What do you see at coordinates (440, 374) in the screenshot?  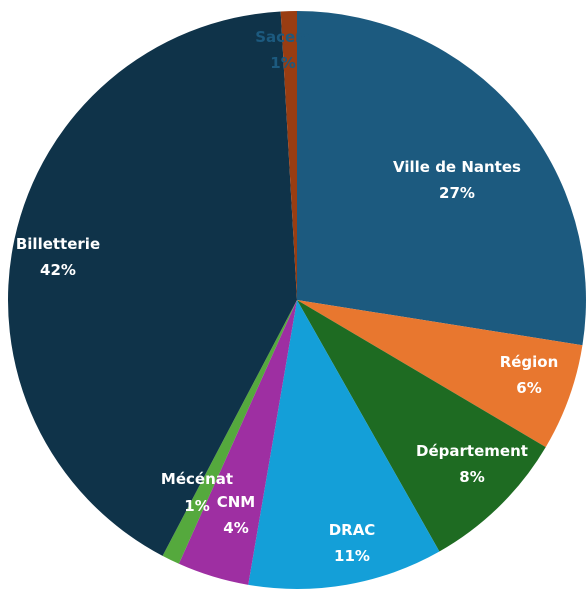 I see `pie-slice-region` at bounding box center [440, 374].